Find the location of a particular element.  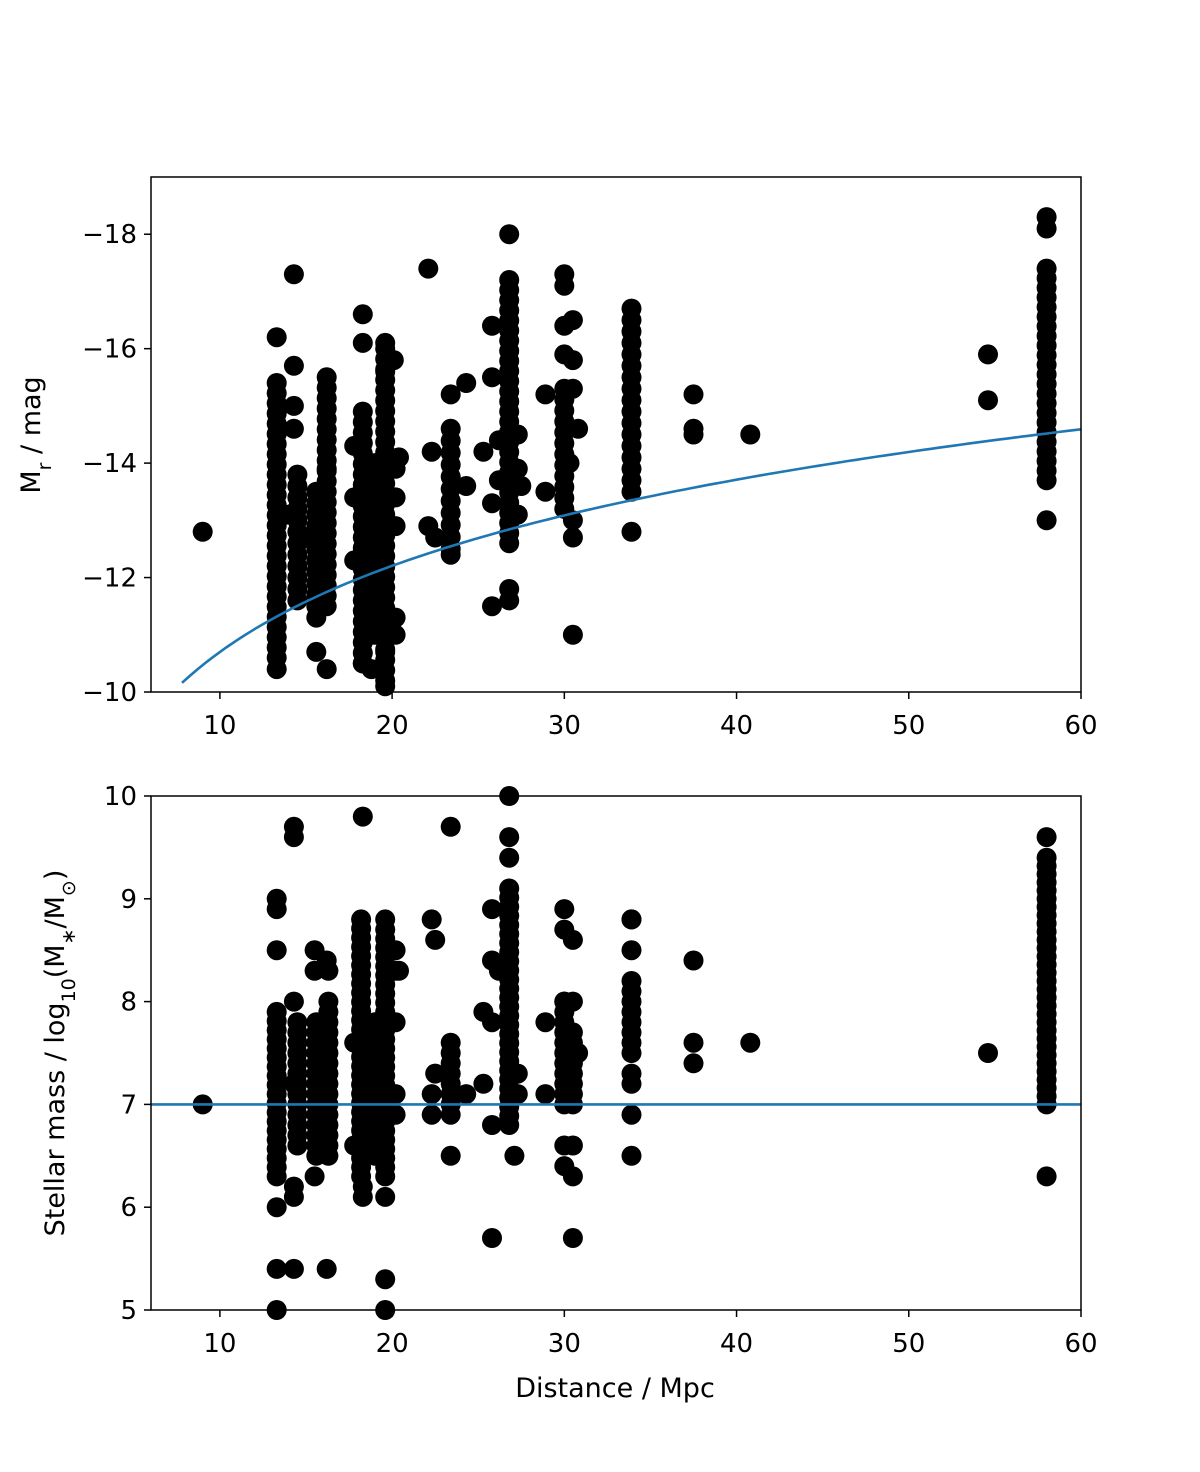

bottom-column-12-point is located at coordinates (1046, 857).